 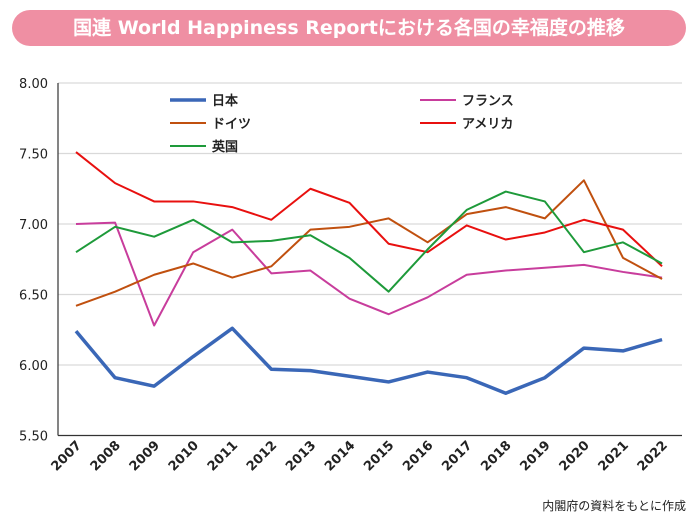 What do you see at coordinates (33, 84) in the screenshot?
I see `y-tick-label: 8.00` at bounding box center [33, 84].